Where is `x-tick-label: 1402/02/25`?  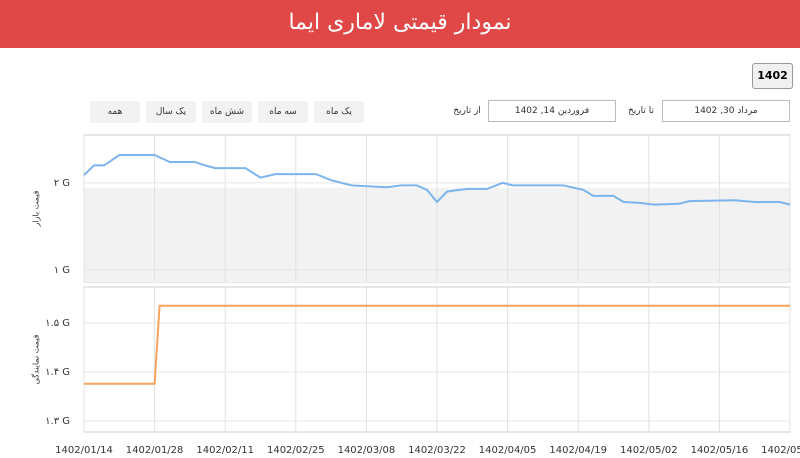
x-tick-label: 1402/02/25 is located at coordinates (296, 450).